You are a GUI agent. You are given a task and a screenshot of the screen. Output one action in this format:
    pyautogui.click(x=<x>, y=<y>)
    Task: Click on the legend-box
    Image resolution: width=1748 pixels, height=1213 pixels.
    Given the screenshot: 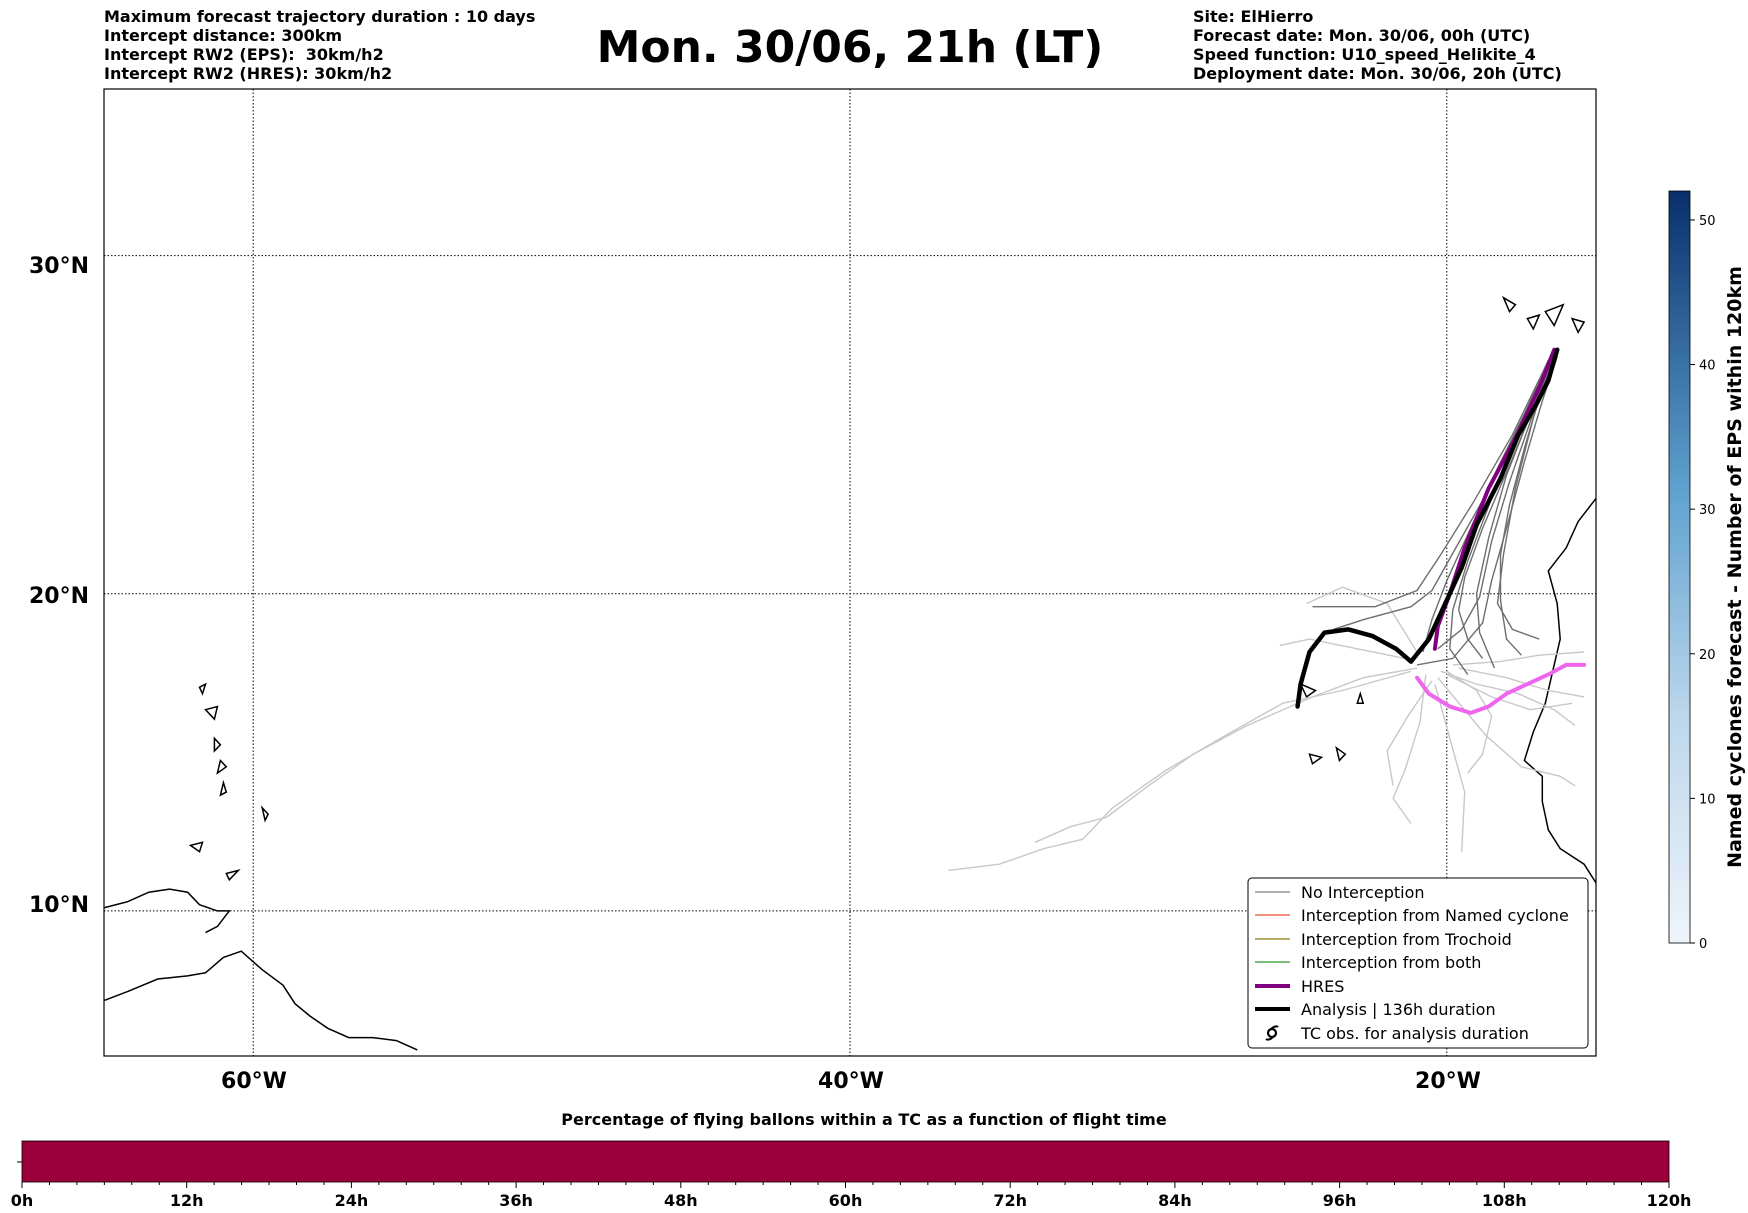 What is the action you would take?
    pyautogui.click(x=1418, y=963)
    